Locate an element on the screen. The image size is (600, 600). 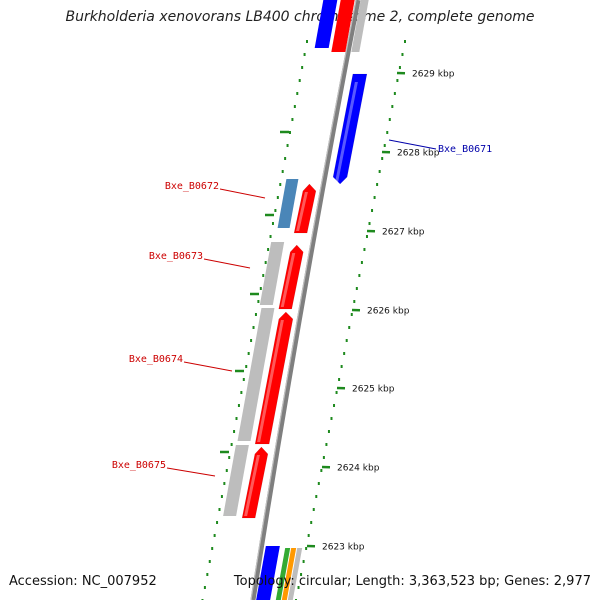
gene-label-bxe-b0674: Bxe_B0674 is located at coordinates (156, 359).